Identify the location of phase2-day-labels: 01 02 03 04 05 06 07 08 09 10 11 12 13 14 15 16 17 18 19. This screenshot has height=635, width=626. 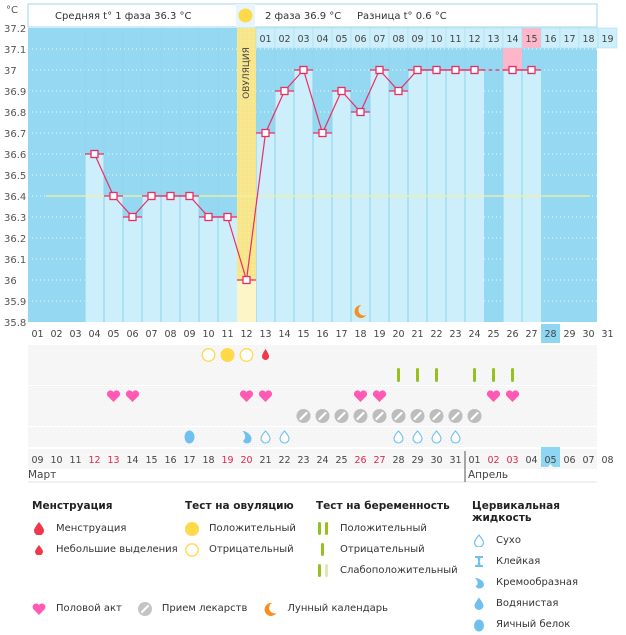
(436, 38).